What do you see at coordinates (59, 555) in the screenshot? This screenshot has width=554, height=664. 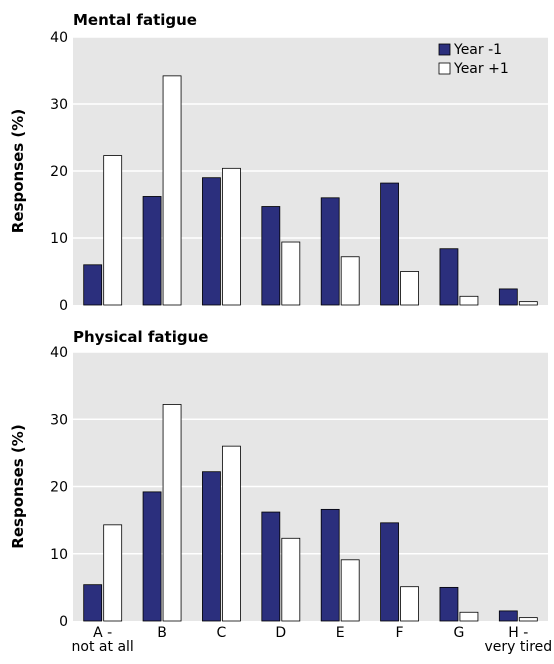 I see `panel2-ytick-label-10: 10` at bounding box center [59, 555].